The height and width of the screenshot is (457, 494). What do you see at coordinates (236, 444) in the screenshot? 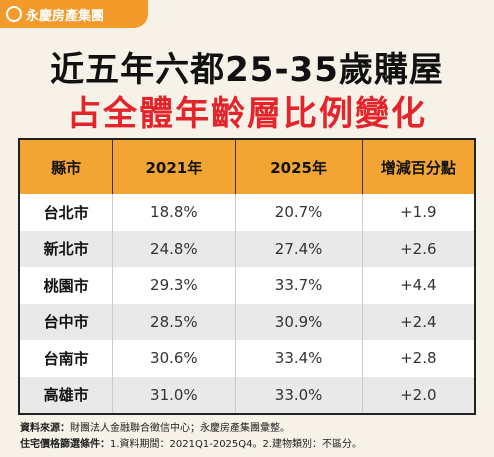
I see `criteria-text: 1.資料期間：2021Q1-2025Q4。2.建物類別：不區分。` at bounding box center [236, 444].